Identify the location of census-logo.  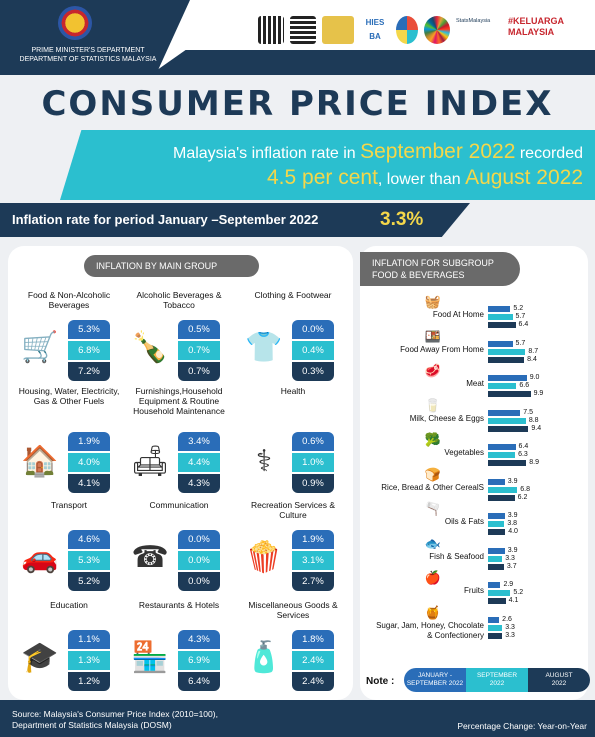
(407, 30).